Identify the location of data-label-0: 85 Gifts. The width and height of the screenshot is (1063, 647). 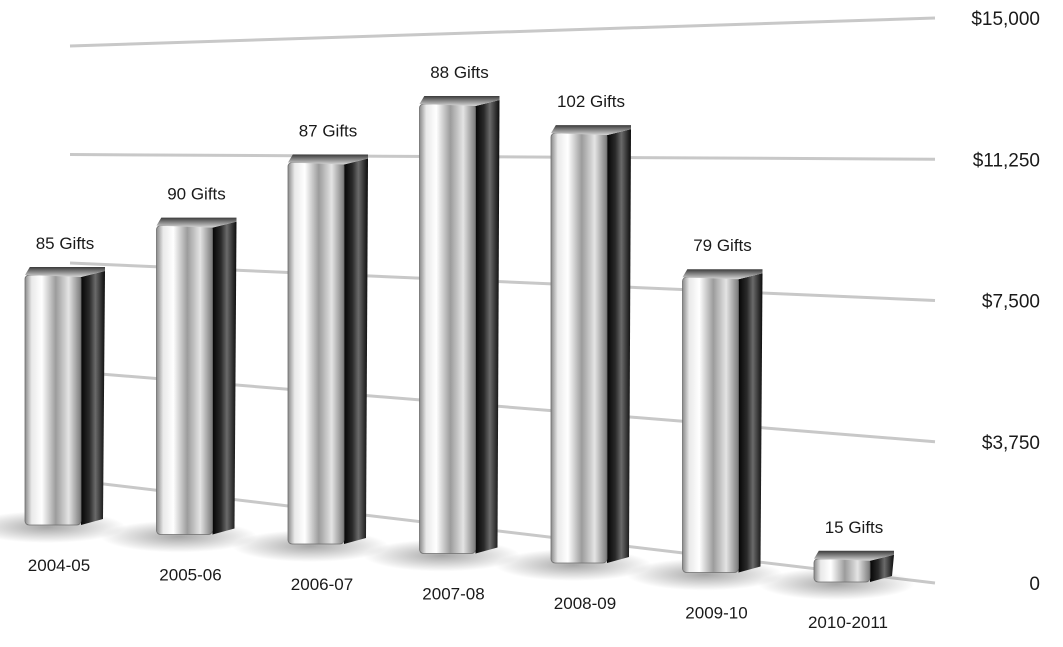
(65, 243).